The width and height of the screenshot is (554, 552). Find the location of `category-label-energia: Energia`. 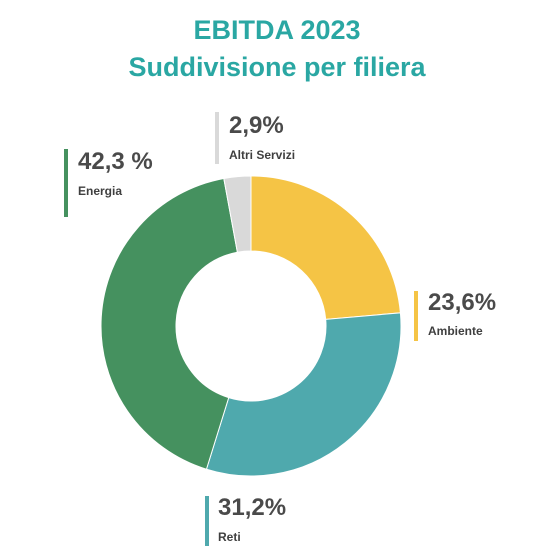

category-label-energia: Energia is located at coordinates (100, 191).